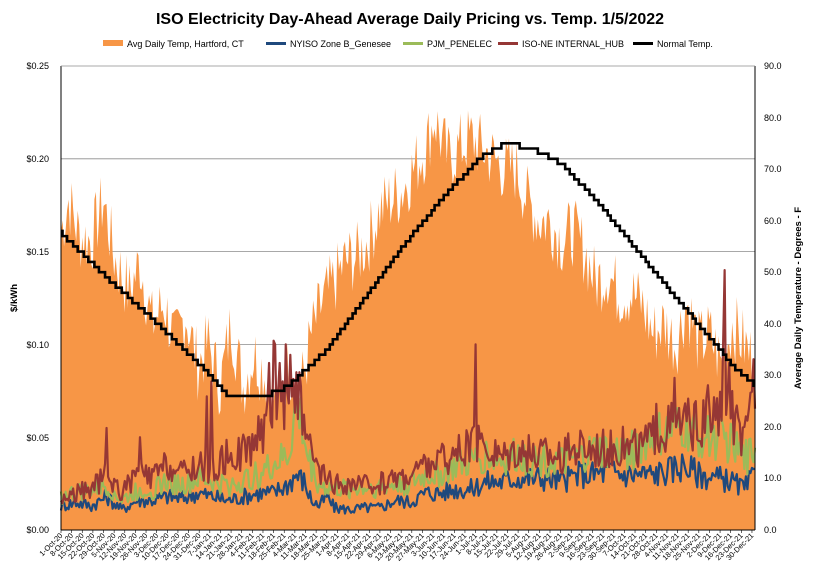 The width and height of the screenshot is (815, 578). What do you see at coordinates (37, 66) in the screenshot?
I see `y-left-tick-label: $0.25` at bounding box center [37, 66].